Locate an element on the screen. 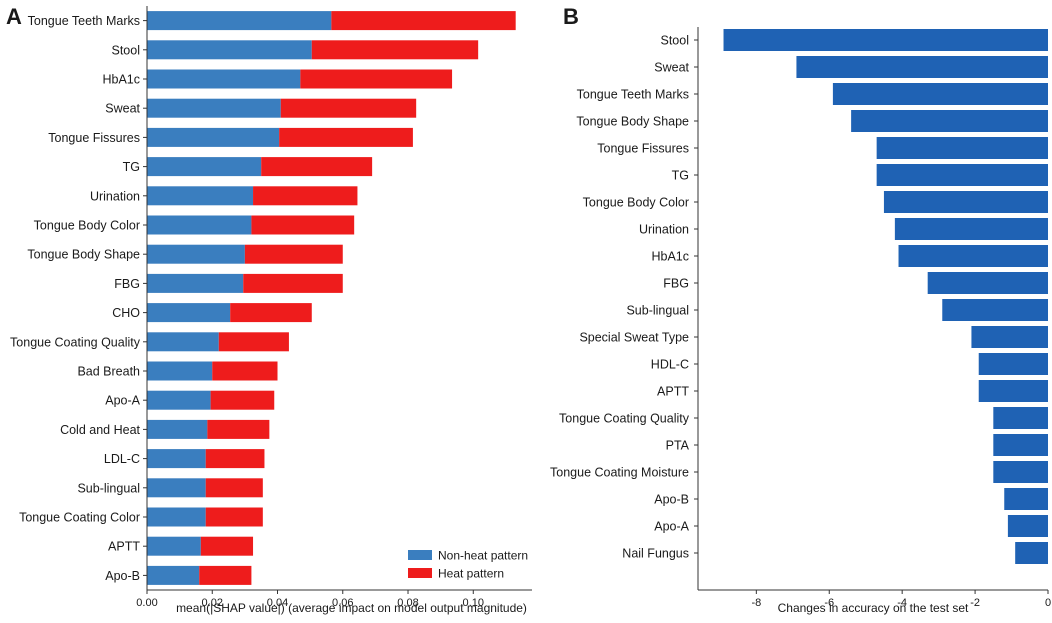 The image size is (1052, 623). y-tick-label: Sweat is located at coordinates (671, 68).